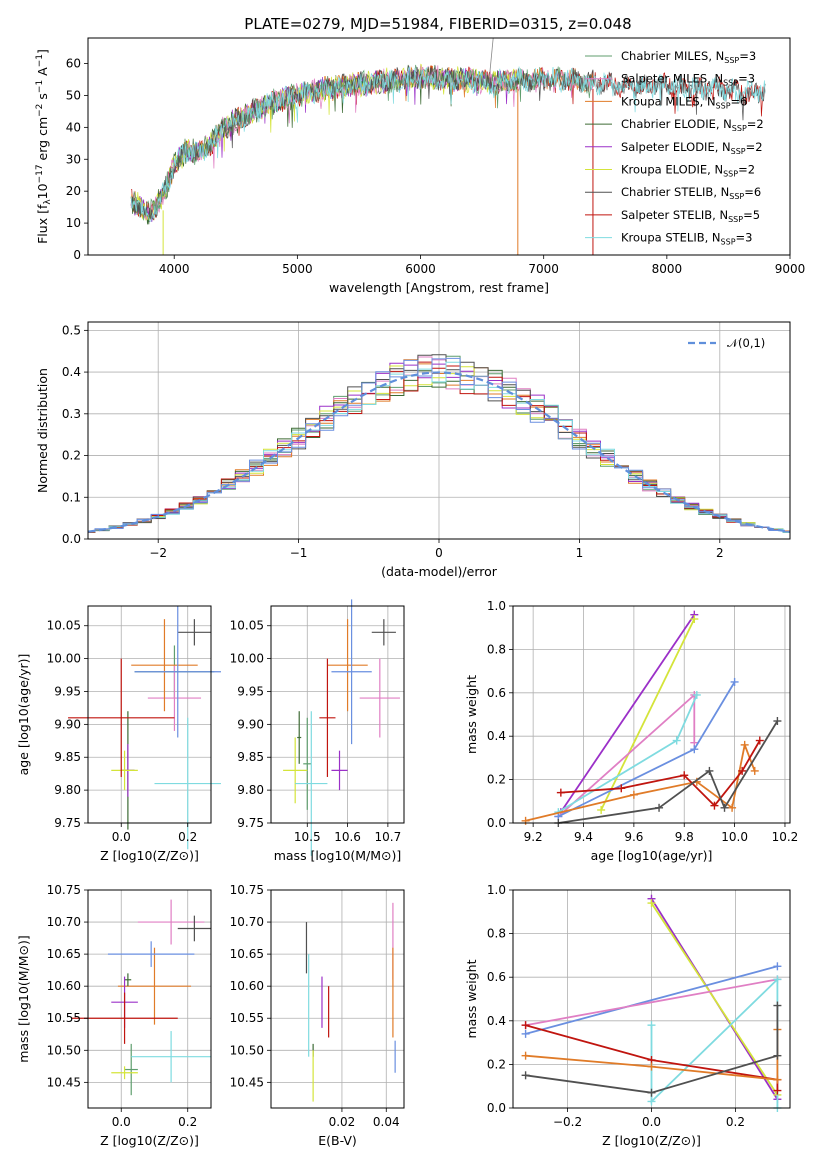  What do you see at coordinates (73, 223) in the screenshot?
I see `y-tick-label: 10` at bounding box center [73, 223].